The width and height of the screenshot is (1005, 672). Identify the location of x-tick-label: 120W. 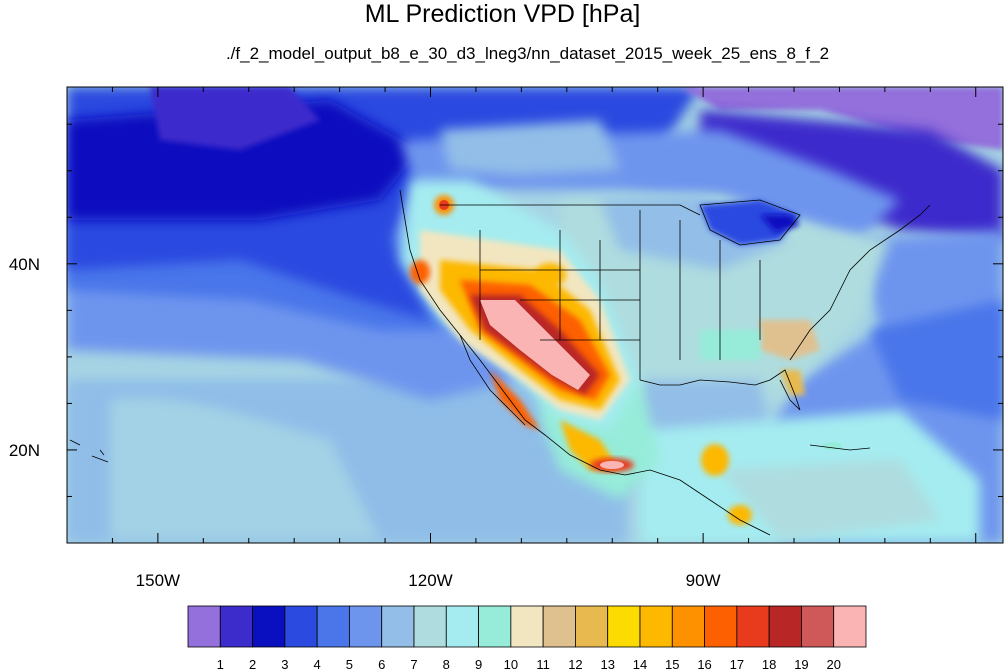
(430, 580).